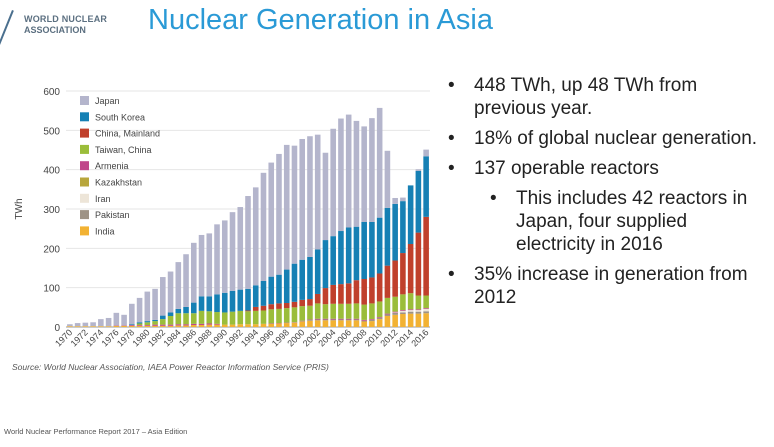  I want to click on y-tick-label: 100, so click(51, 289).